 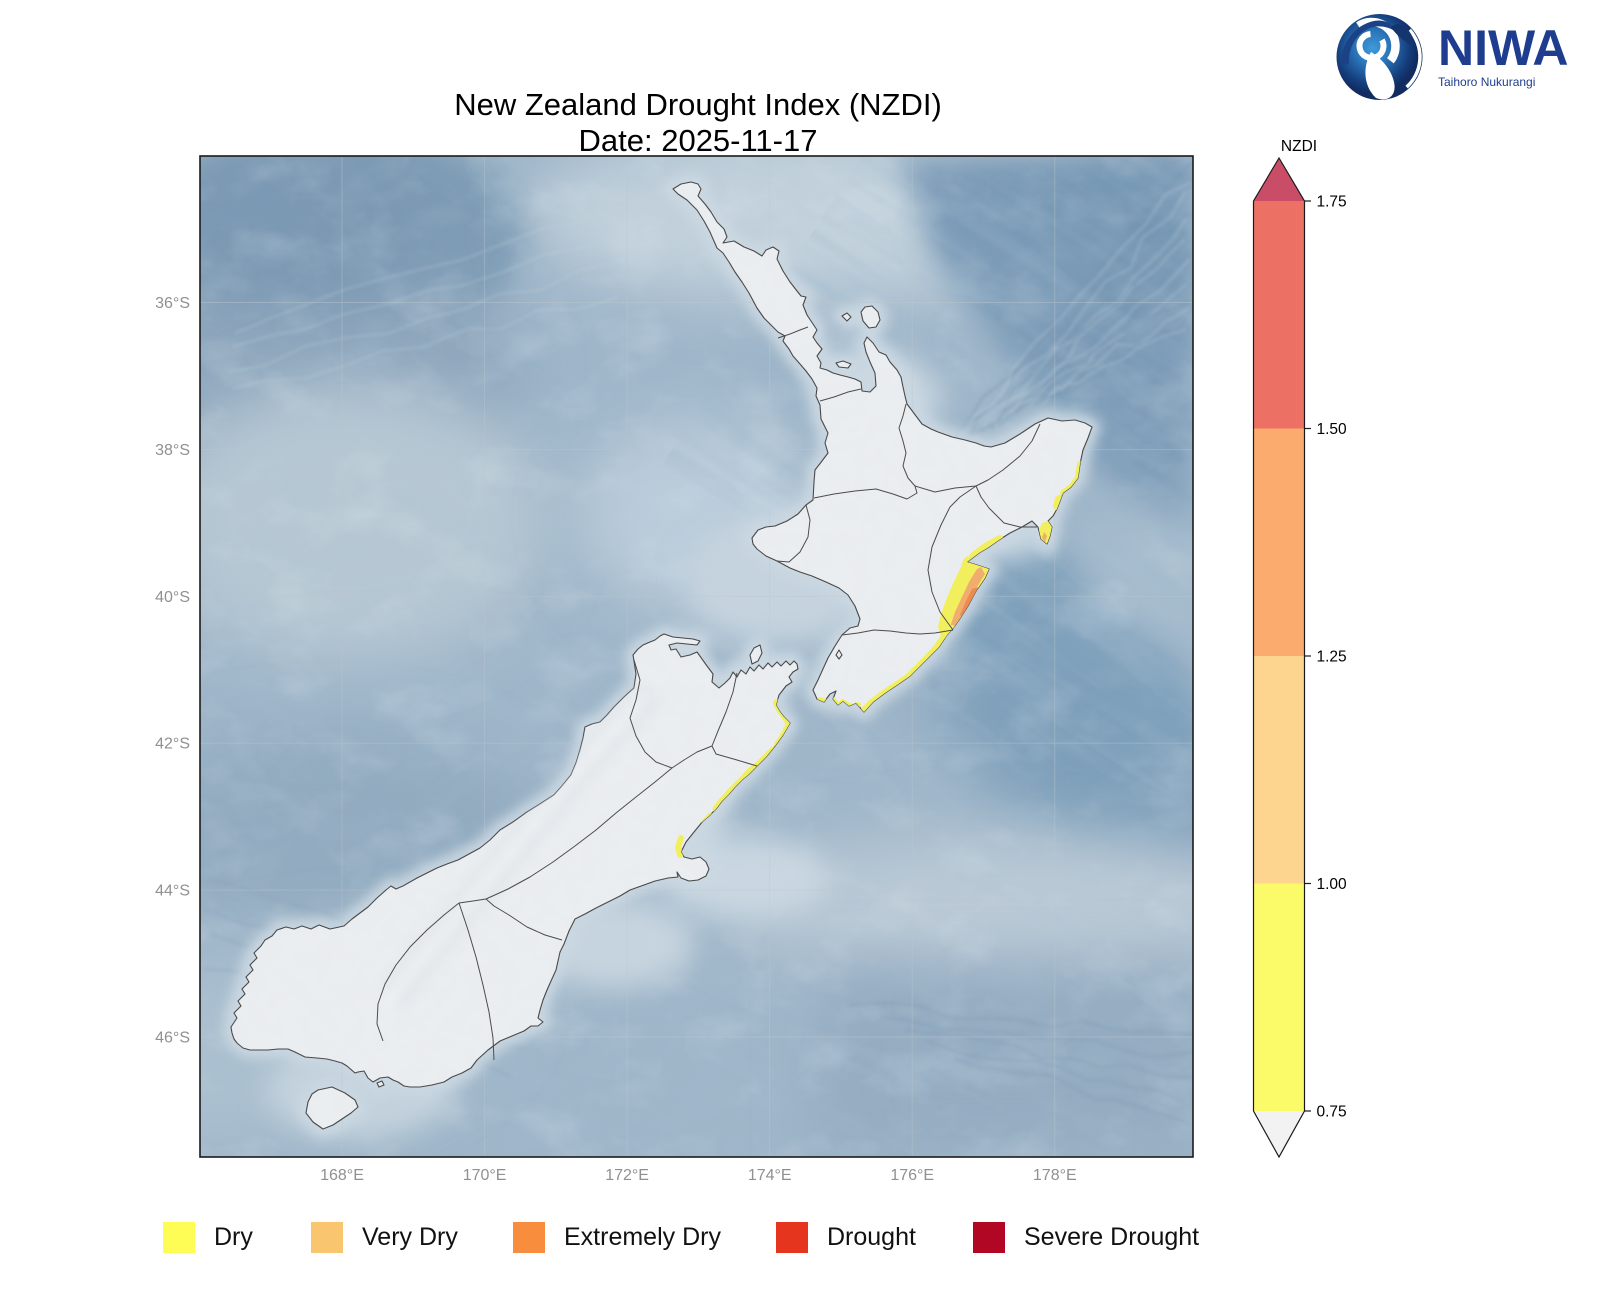 I want to click on svg-text: Drought, so click(x=871, y=1237).